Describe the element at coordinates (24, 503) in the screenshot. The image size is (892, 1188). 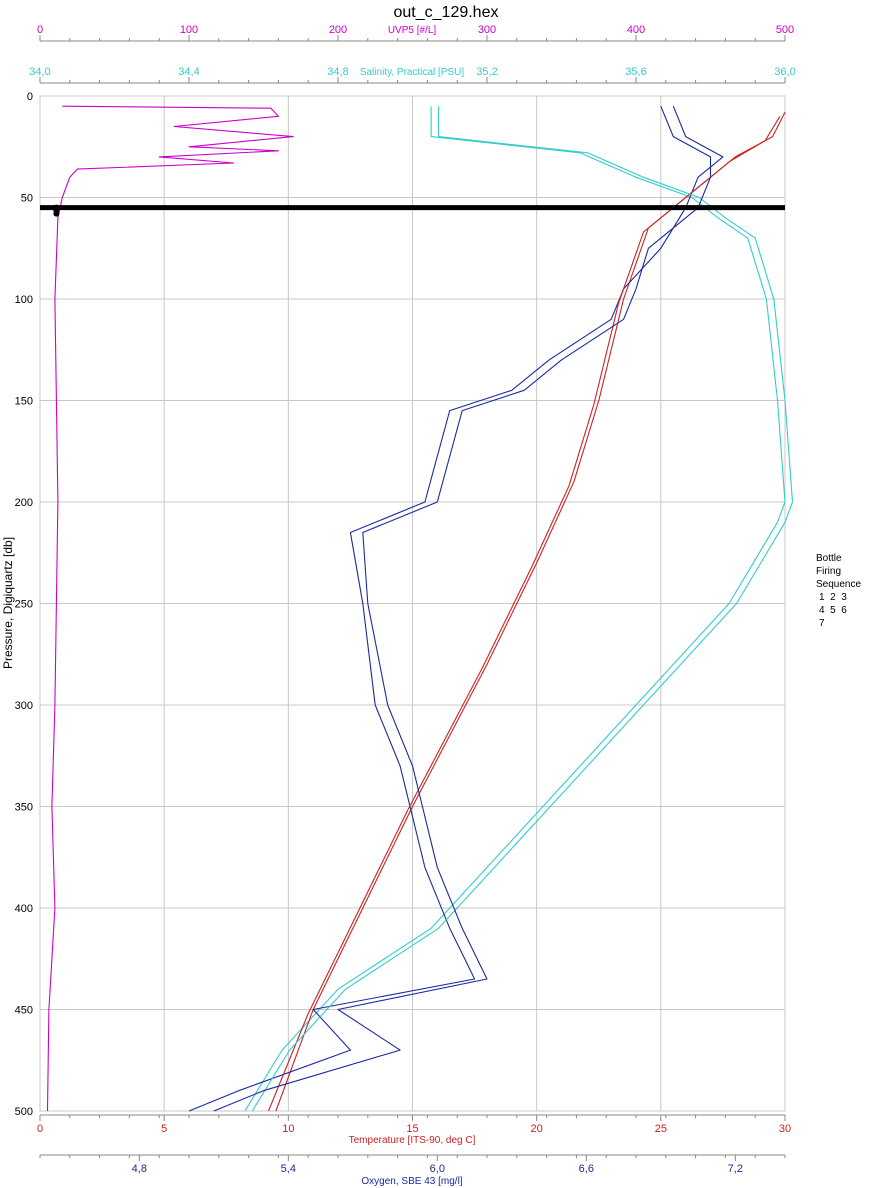
I see `pressure-tick-label: 200` at that location.